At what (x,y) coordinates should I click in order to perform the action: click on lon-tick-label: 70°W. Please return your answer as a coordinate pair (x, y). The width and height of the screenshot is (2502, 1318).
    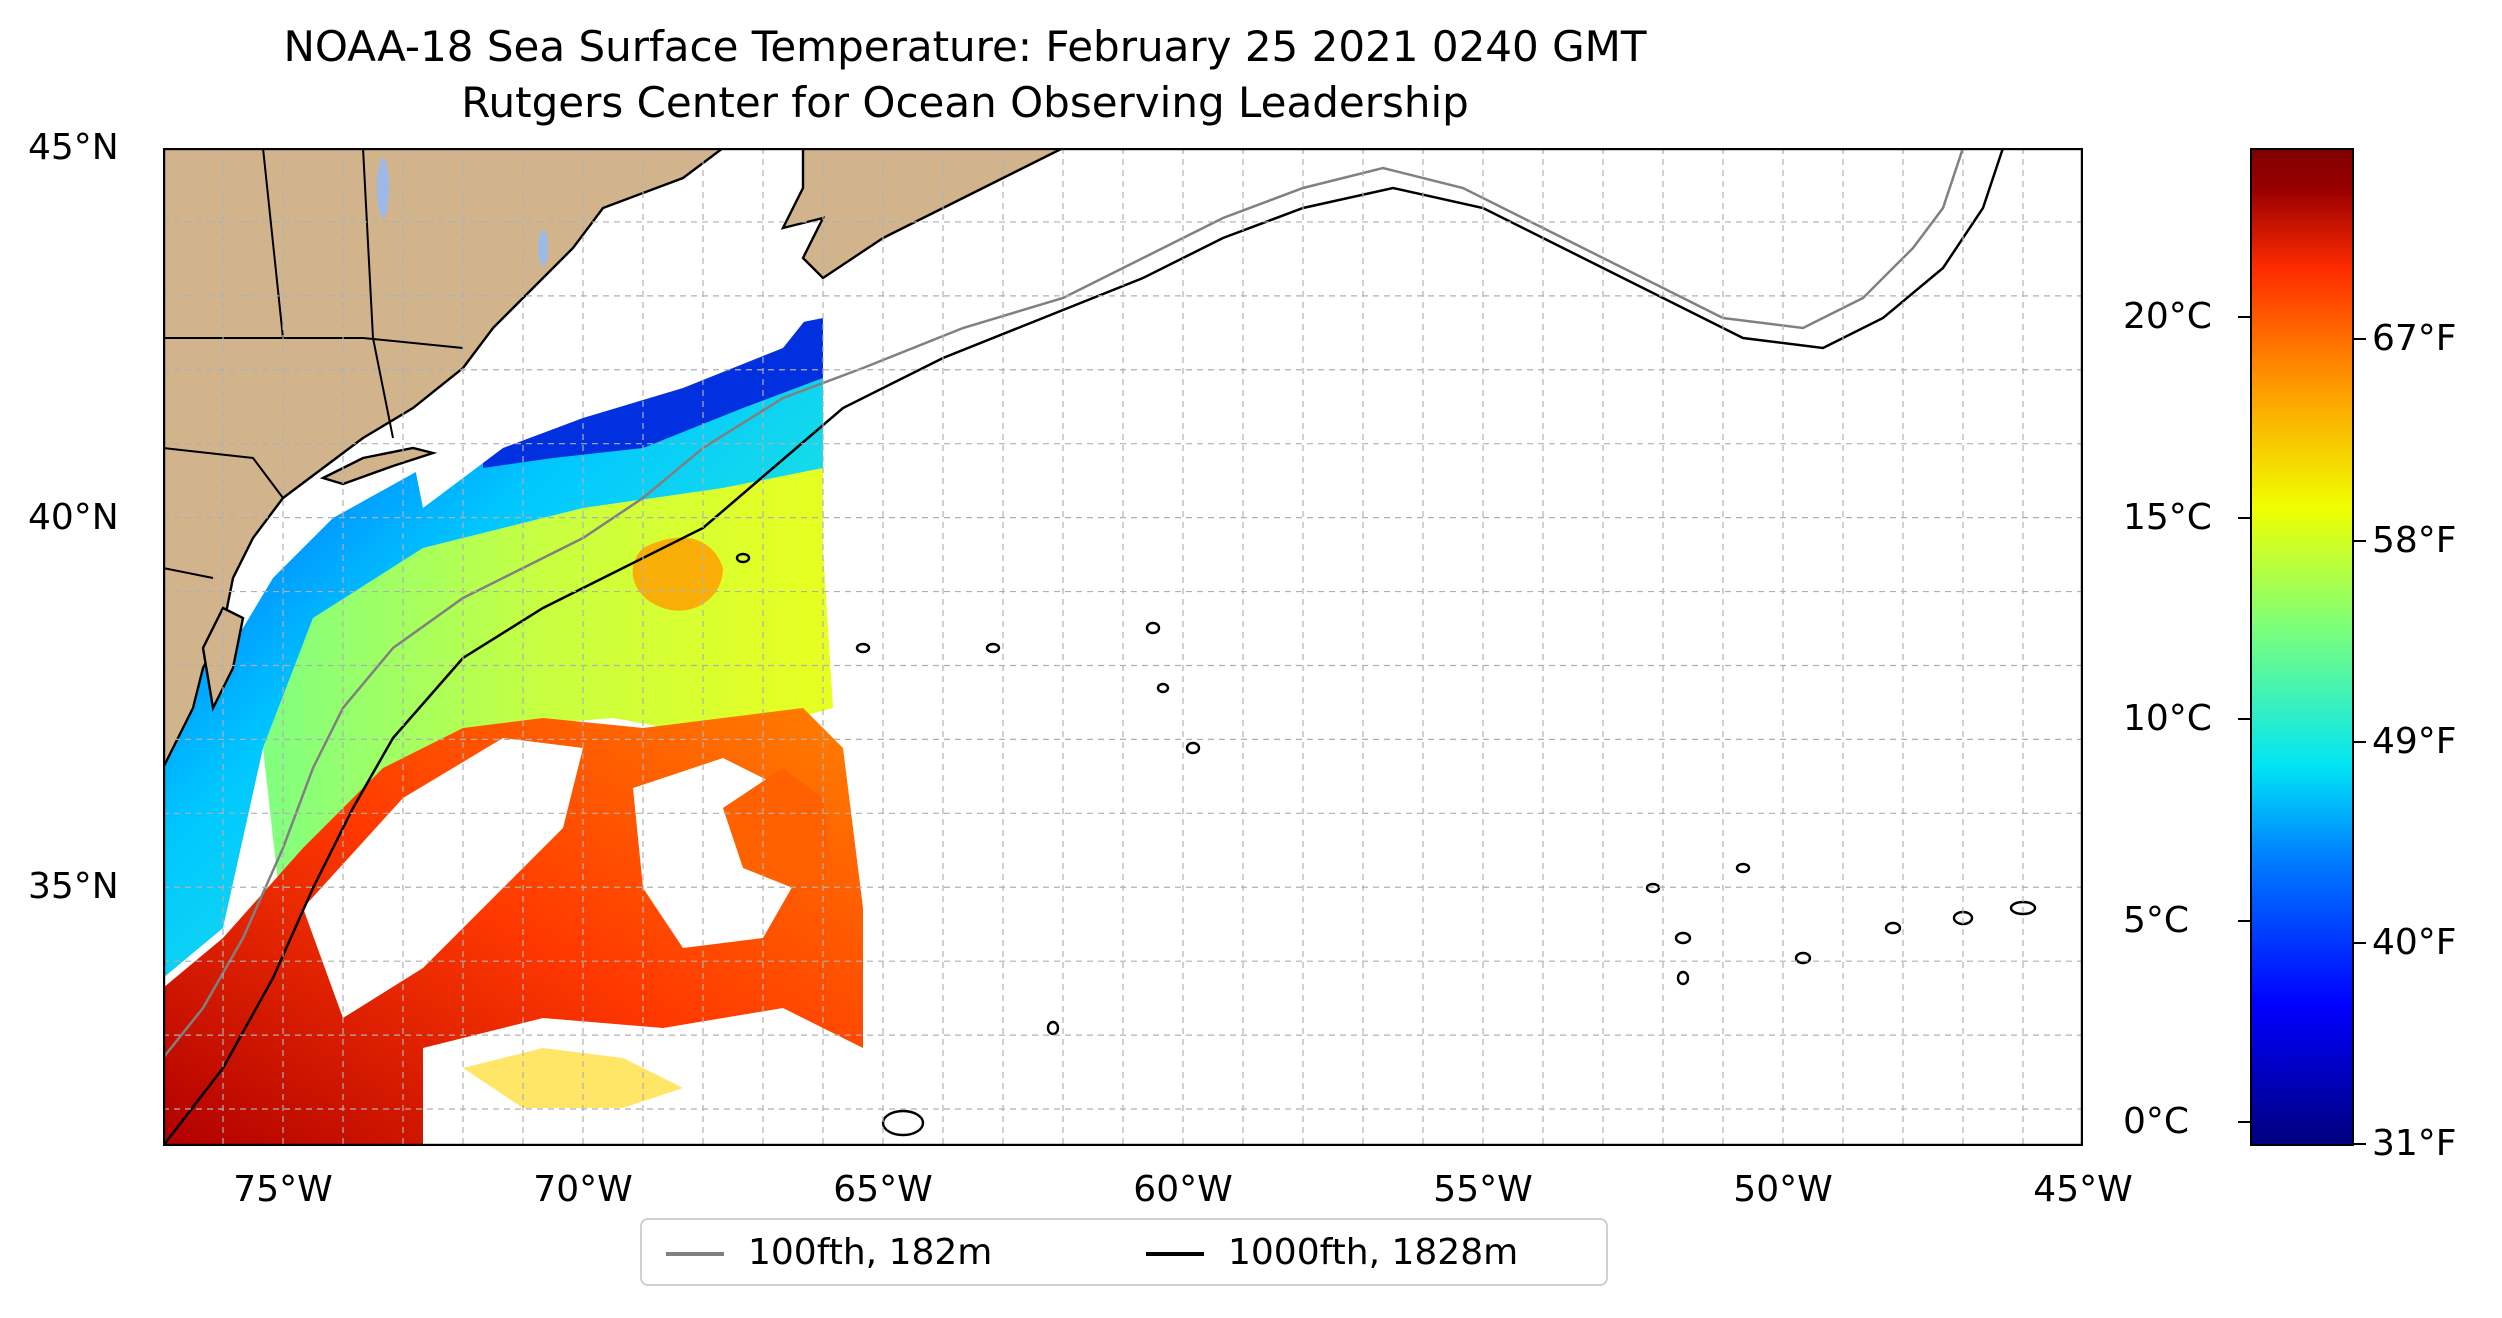
    Looking at the image, I should click on (583, 1189).